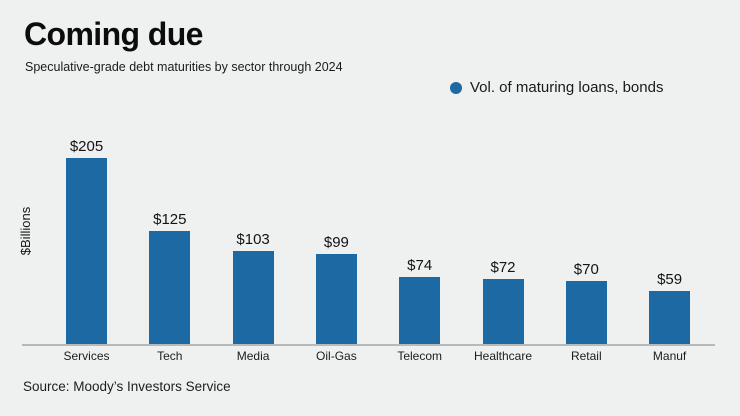  I want to click on bar-value-label: $125, so click(170, 219).